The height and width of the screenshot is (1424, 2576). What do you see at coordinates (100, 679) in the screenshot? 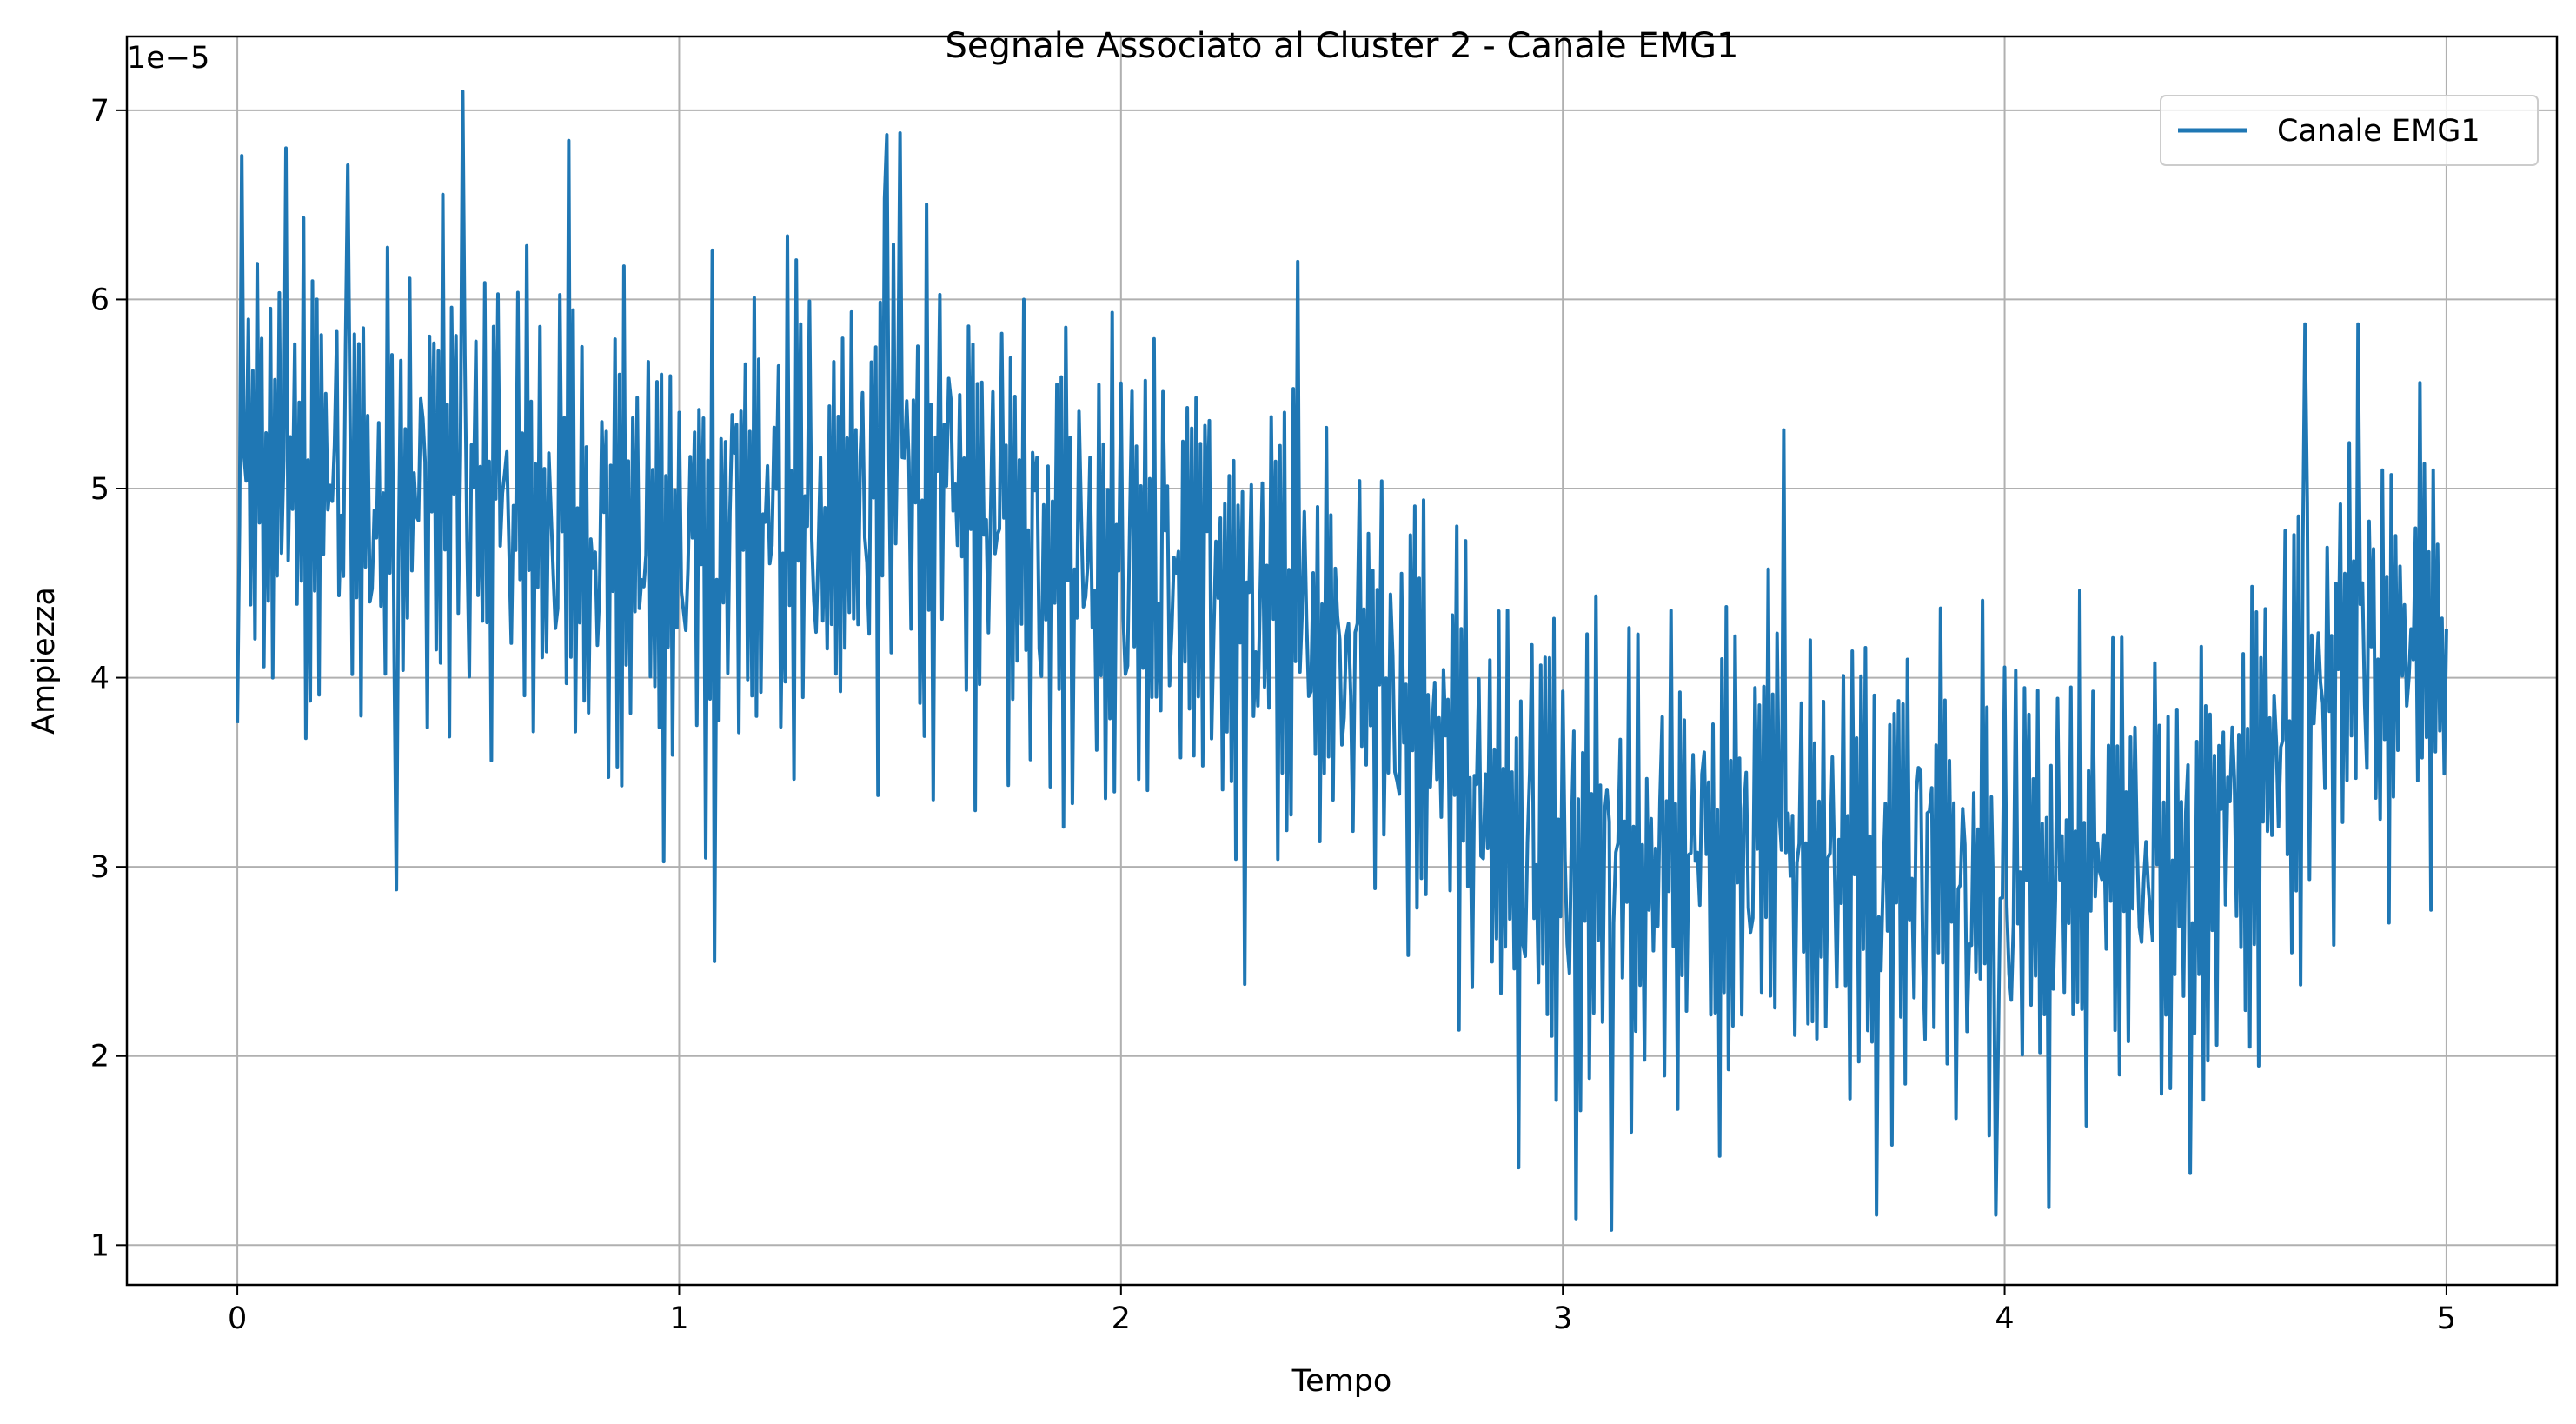
I see `y-tick-label: 4` at bounding box center [100, 679].